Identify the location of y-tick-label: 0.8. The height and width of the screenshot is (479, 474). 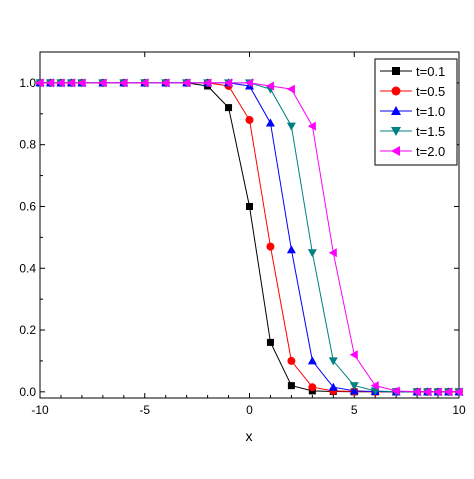
(27, 145).